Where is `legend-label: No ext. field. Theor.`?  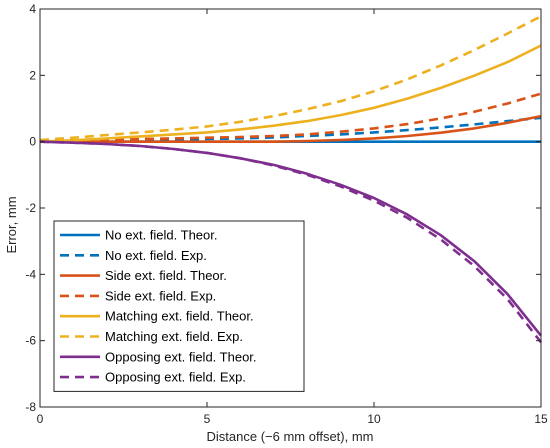
legend-label: No ext. field. Theor. is located at coordinates (161, 235).